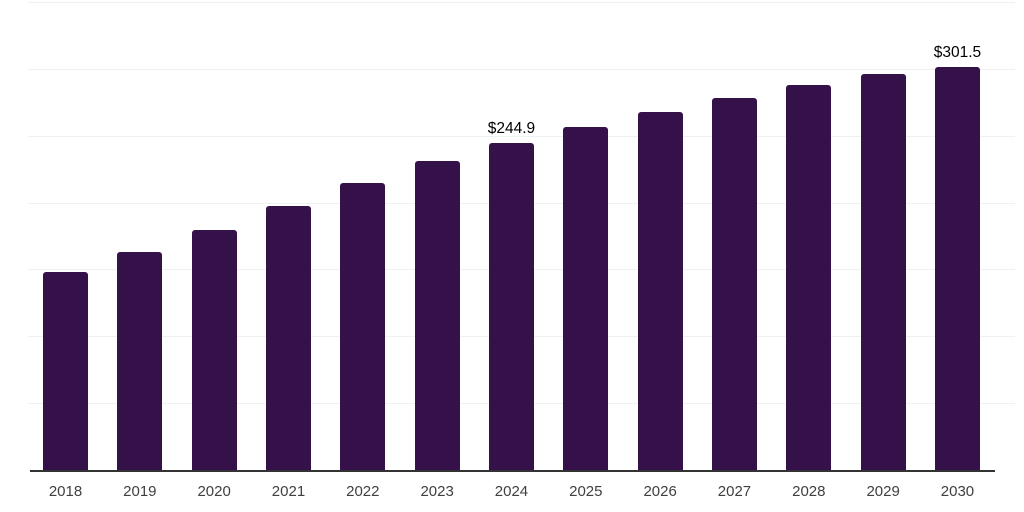  I want to click on bar-2022, so click(363, 326).